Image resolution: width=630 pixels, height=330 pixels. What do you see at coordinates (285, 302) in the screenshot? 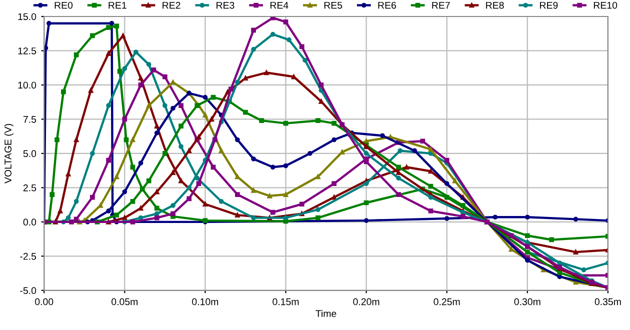
I see `x-tick-label: 0.15m` at bounding box center [285, 302].